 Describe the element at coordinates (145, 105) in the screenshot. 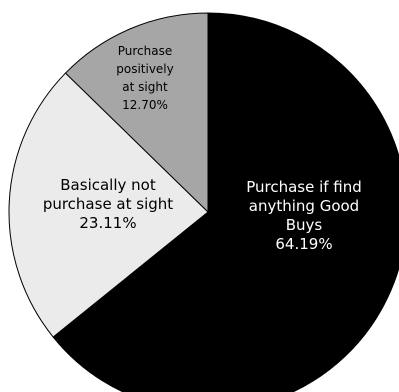

I see `slice-percent-2: 12.70%` at that location.